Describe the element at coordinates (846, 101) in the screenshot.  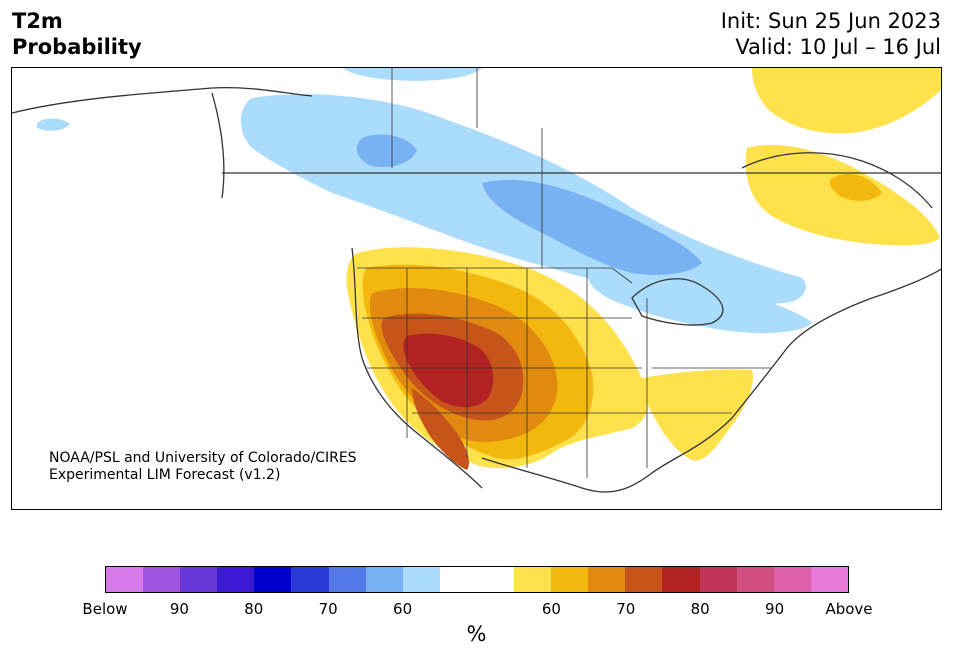
I see `warm-region-arctic-east` at that location.